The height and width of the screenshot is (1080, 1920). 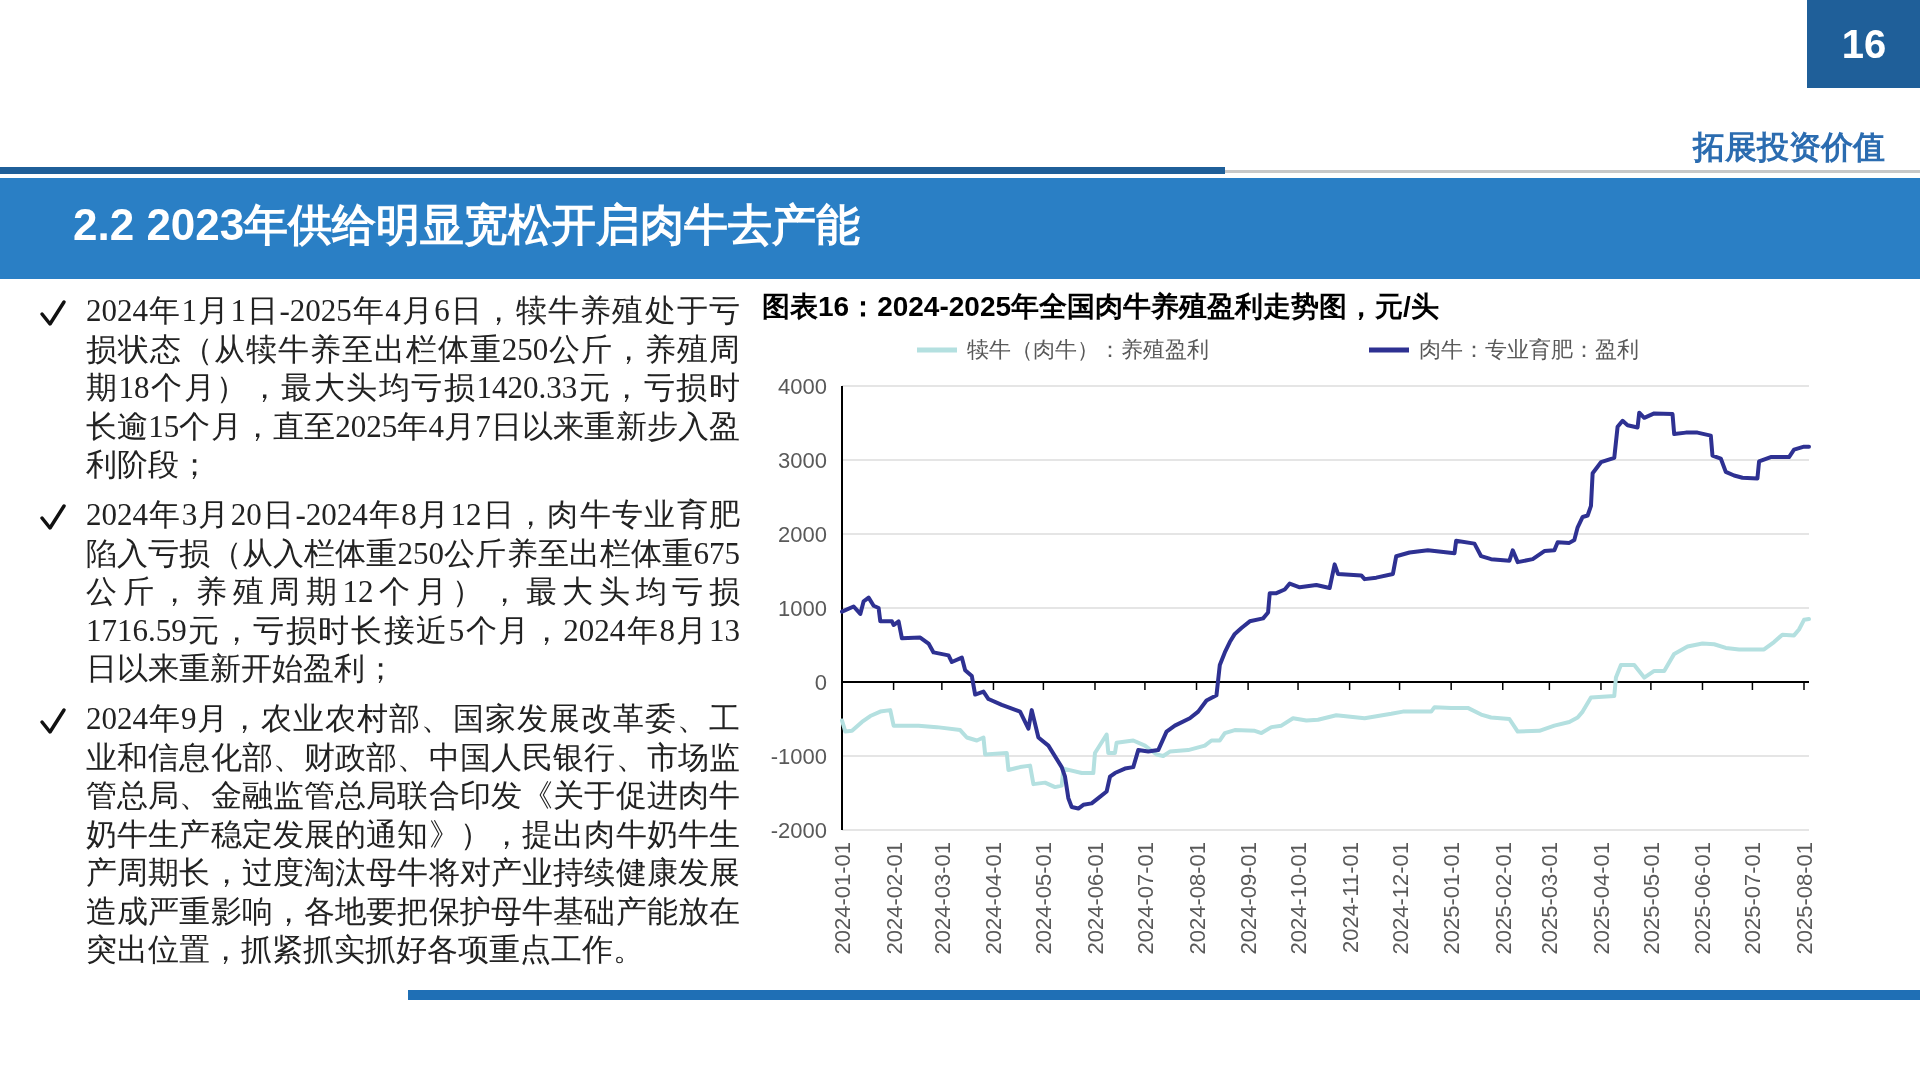 What do you see at coordinates (798, 756) in the screenshot?
I see `y-tick-label: -1000` at bounding box center [798, 756].